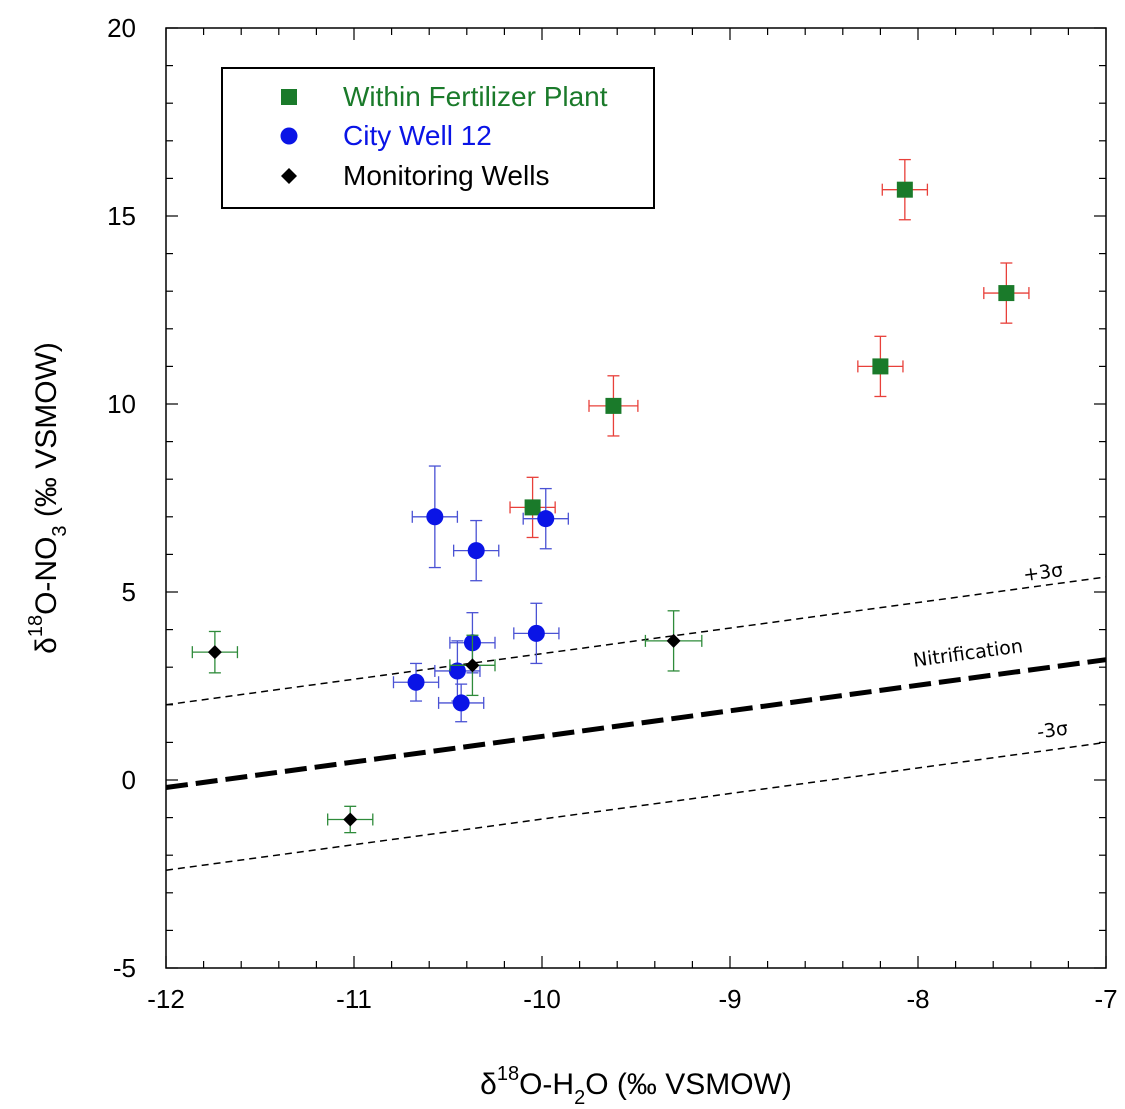 This screenshot has width=1125, height=1109. What do you see at coordinates (1043, 572) in the screenshot?
I see `line-annotation: +3σ` at bounding box center [1043, 572].